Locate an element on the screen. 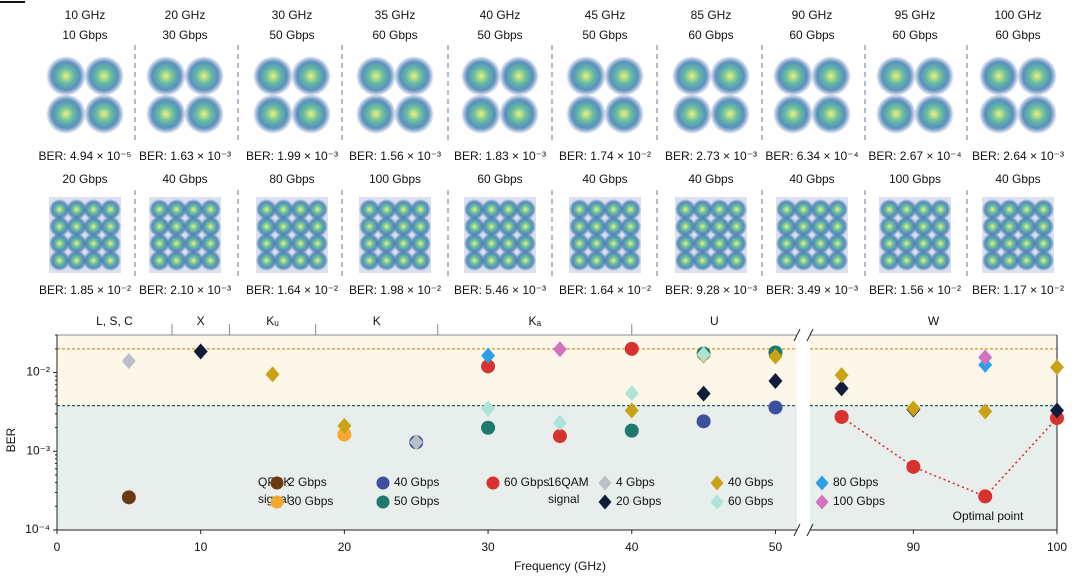  y-tick-label: 10⁻² is located at coordinates (38, 372).